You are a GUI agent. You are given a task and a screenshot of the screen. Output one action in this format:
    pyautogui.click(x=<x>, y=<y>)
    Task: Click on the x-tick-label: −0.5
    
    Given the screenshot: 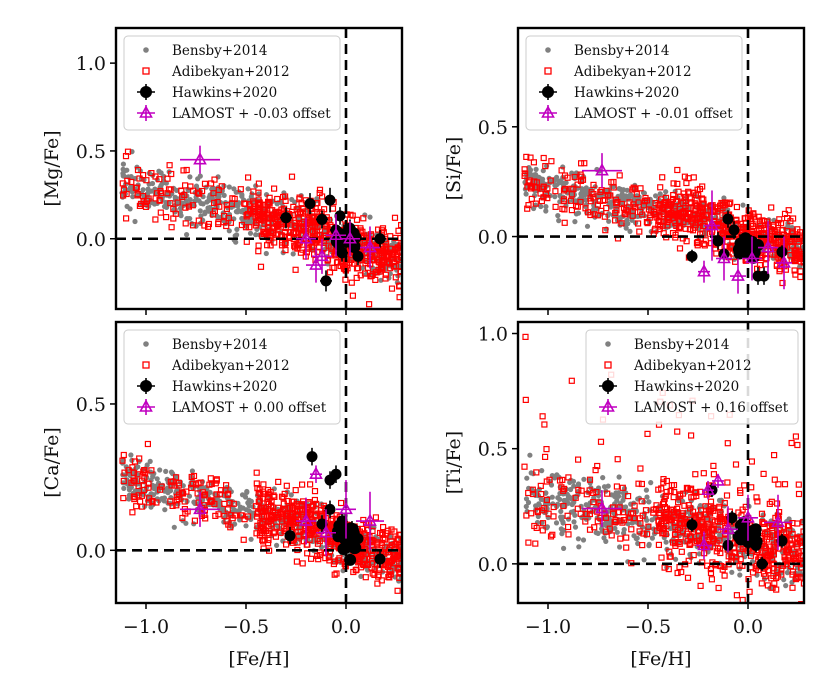 What is the action you would take?
    pyautogui.click(x=648, y=627)
    